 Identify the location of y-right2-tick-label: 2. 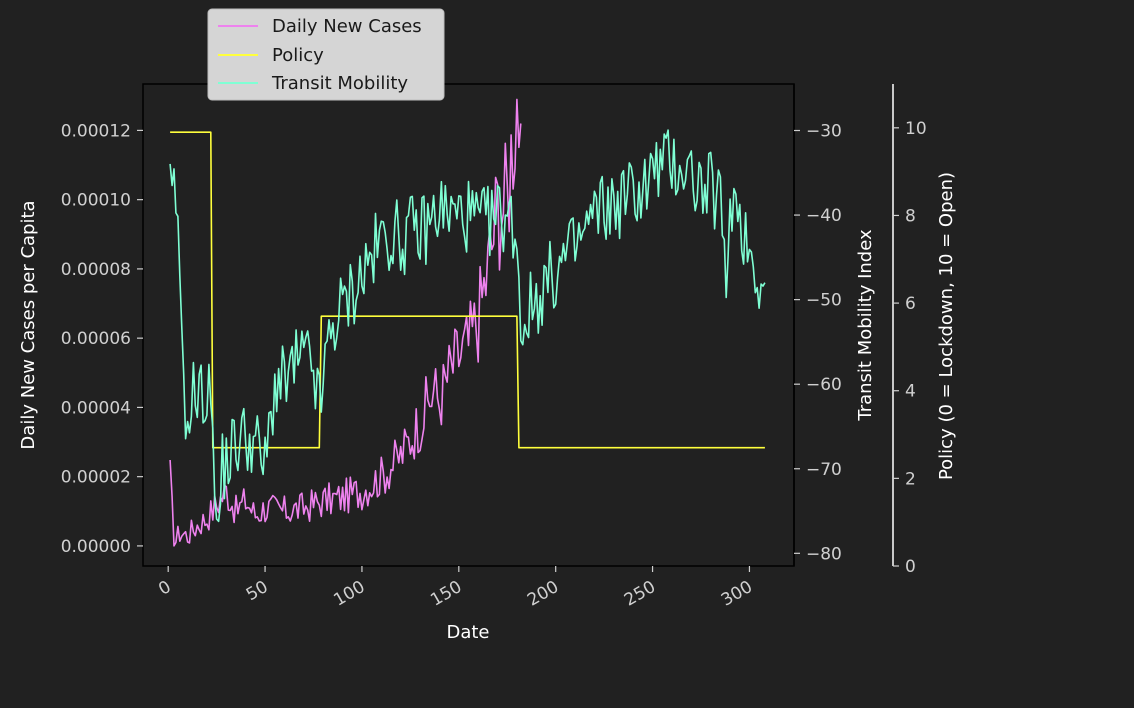
(910, 479).